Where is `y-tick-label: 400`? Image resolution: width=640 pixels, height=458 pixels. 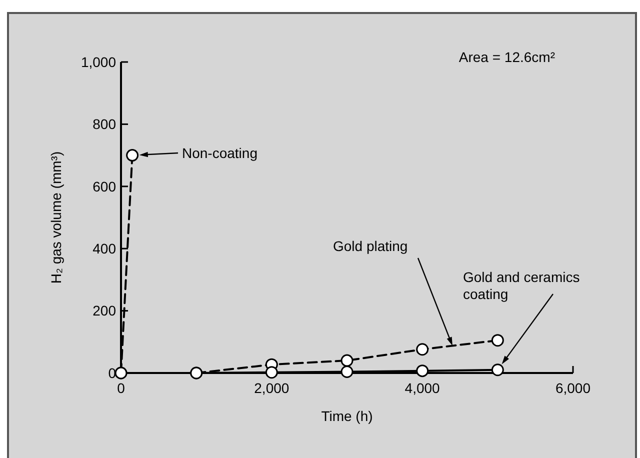
y-tick-label: 400 is located at coordinates (104, 248).